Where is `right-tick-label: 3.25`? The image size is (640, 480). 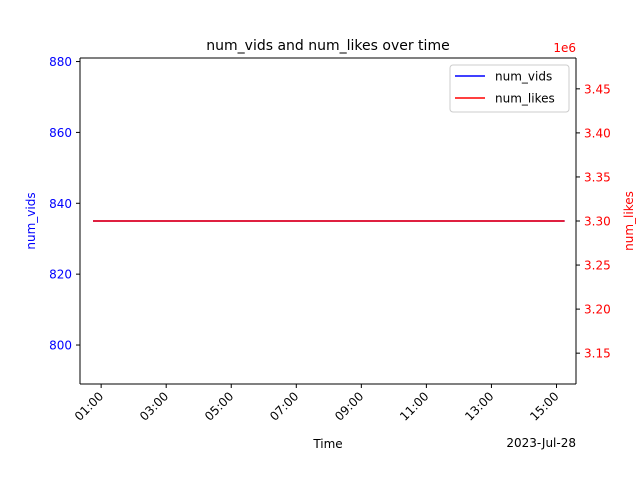 right-tick-label: 3.25 is located at coordinates (597, 266).